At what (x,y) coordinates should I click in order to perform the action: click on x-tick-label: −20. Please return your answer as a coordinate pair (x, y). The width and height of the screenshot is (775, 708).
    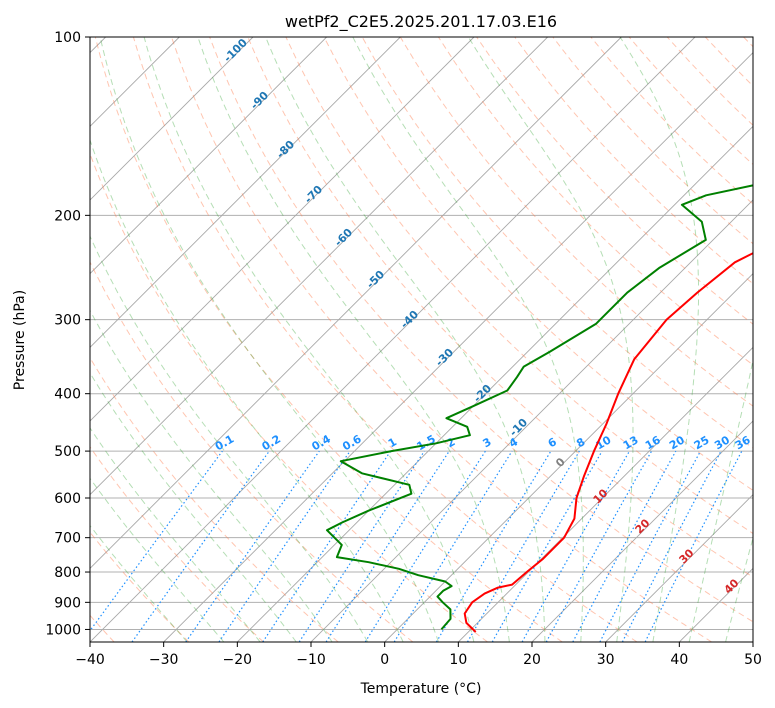
    Looking at the image, I should click on (238, 660).